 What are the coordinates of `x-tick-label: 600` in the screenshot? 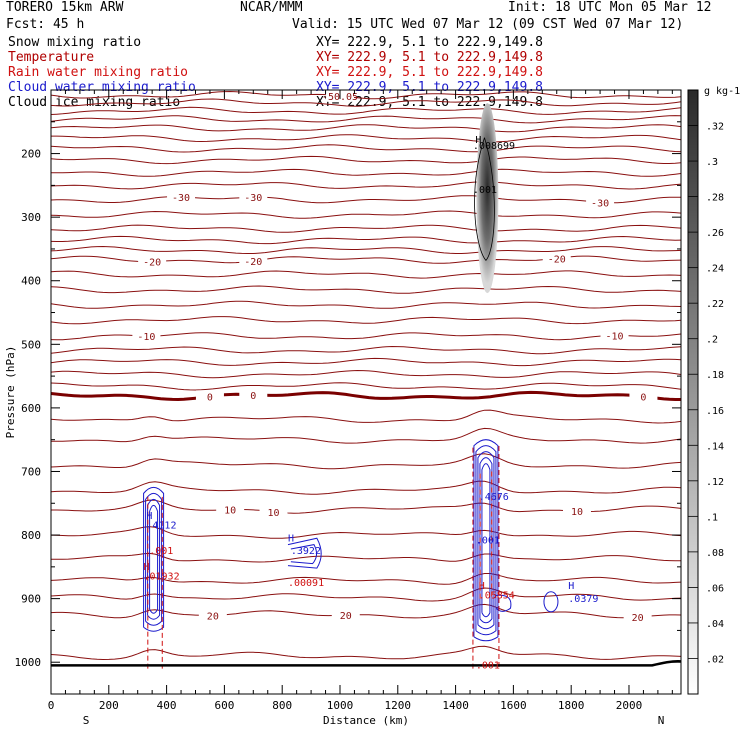 It's located at (224, 705).